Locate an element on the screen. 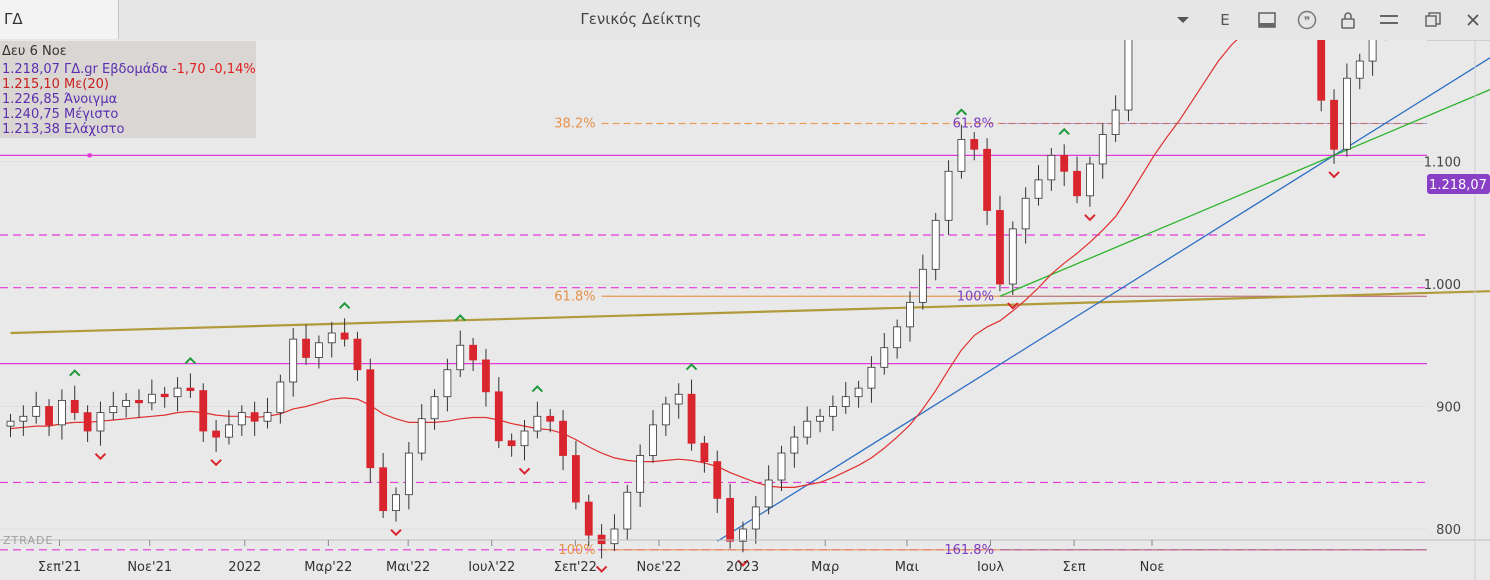 The height and width of the screenshot is (580, 1490). fib-left-label: 100% is located at coordinates (576, 550).